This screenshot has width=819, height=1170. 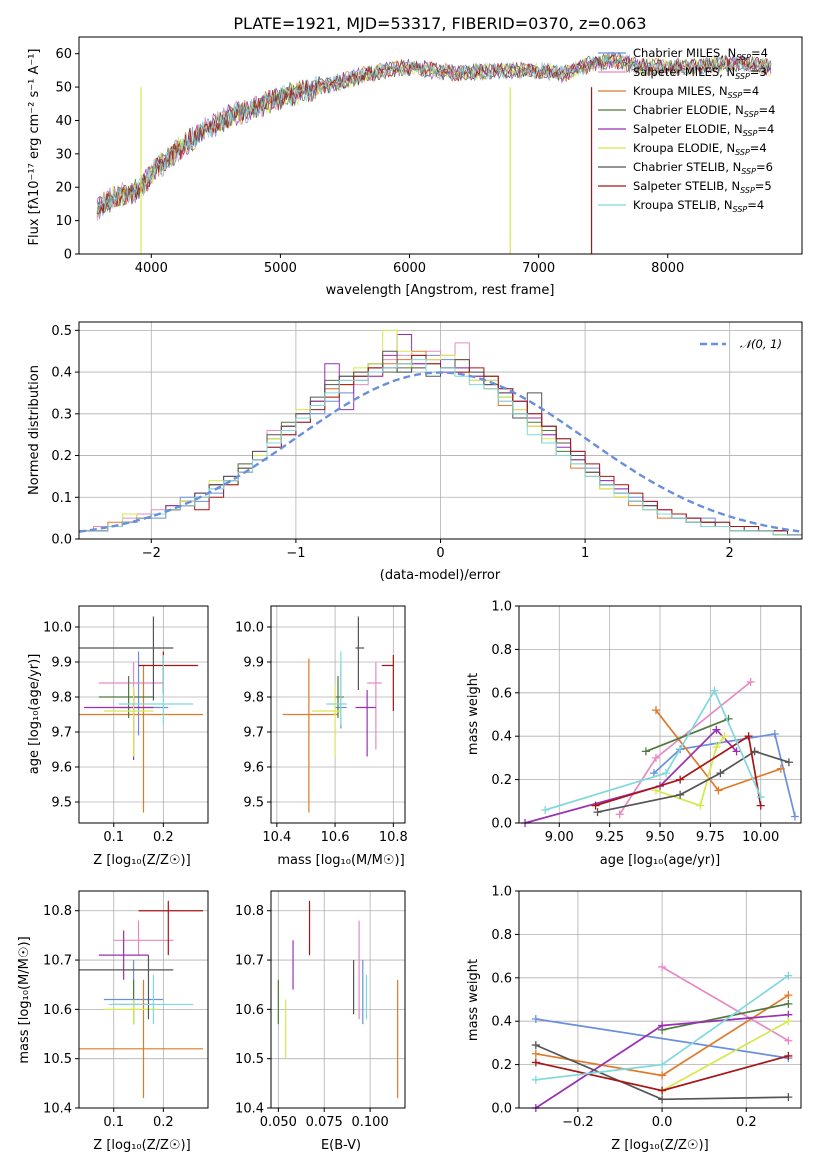 What do you see at coordinates (501, 607) in the screenshot?
I see `weight-age-ytick-label: 1.0` at bounding box center [501, 607].